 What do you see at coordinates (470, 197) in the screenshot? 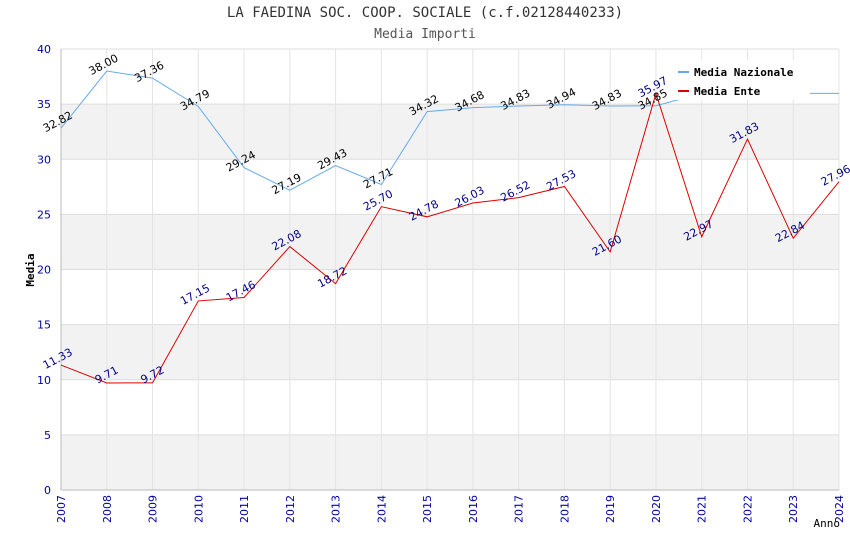
I see `data-label: 26.03` at bounding box center [470, 197].